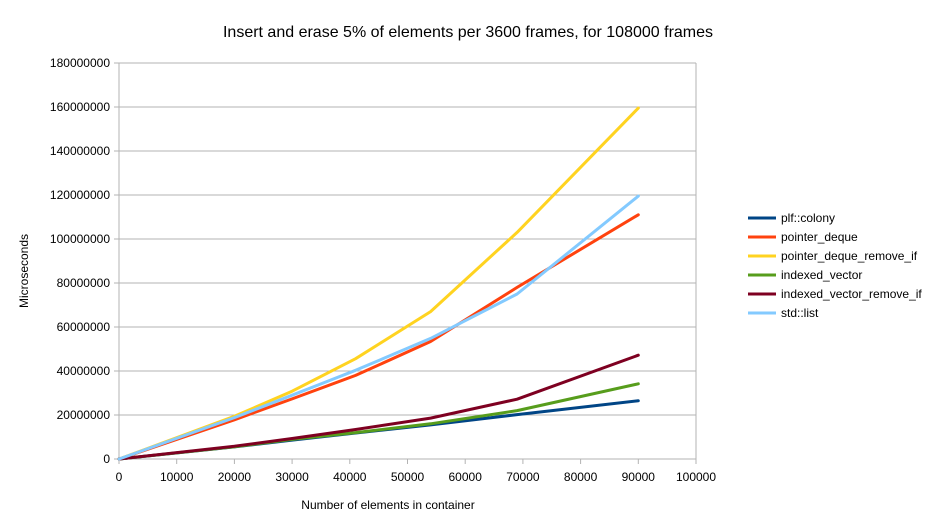 Image resolution: width=945 pixels, height=531 pixels. I want to click on x-tick-label: 90000, so click(639, 477).